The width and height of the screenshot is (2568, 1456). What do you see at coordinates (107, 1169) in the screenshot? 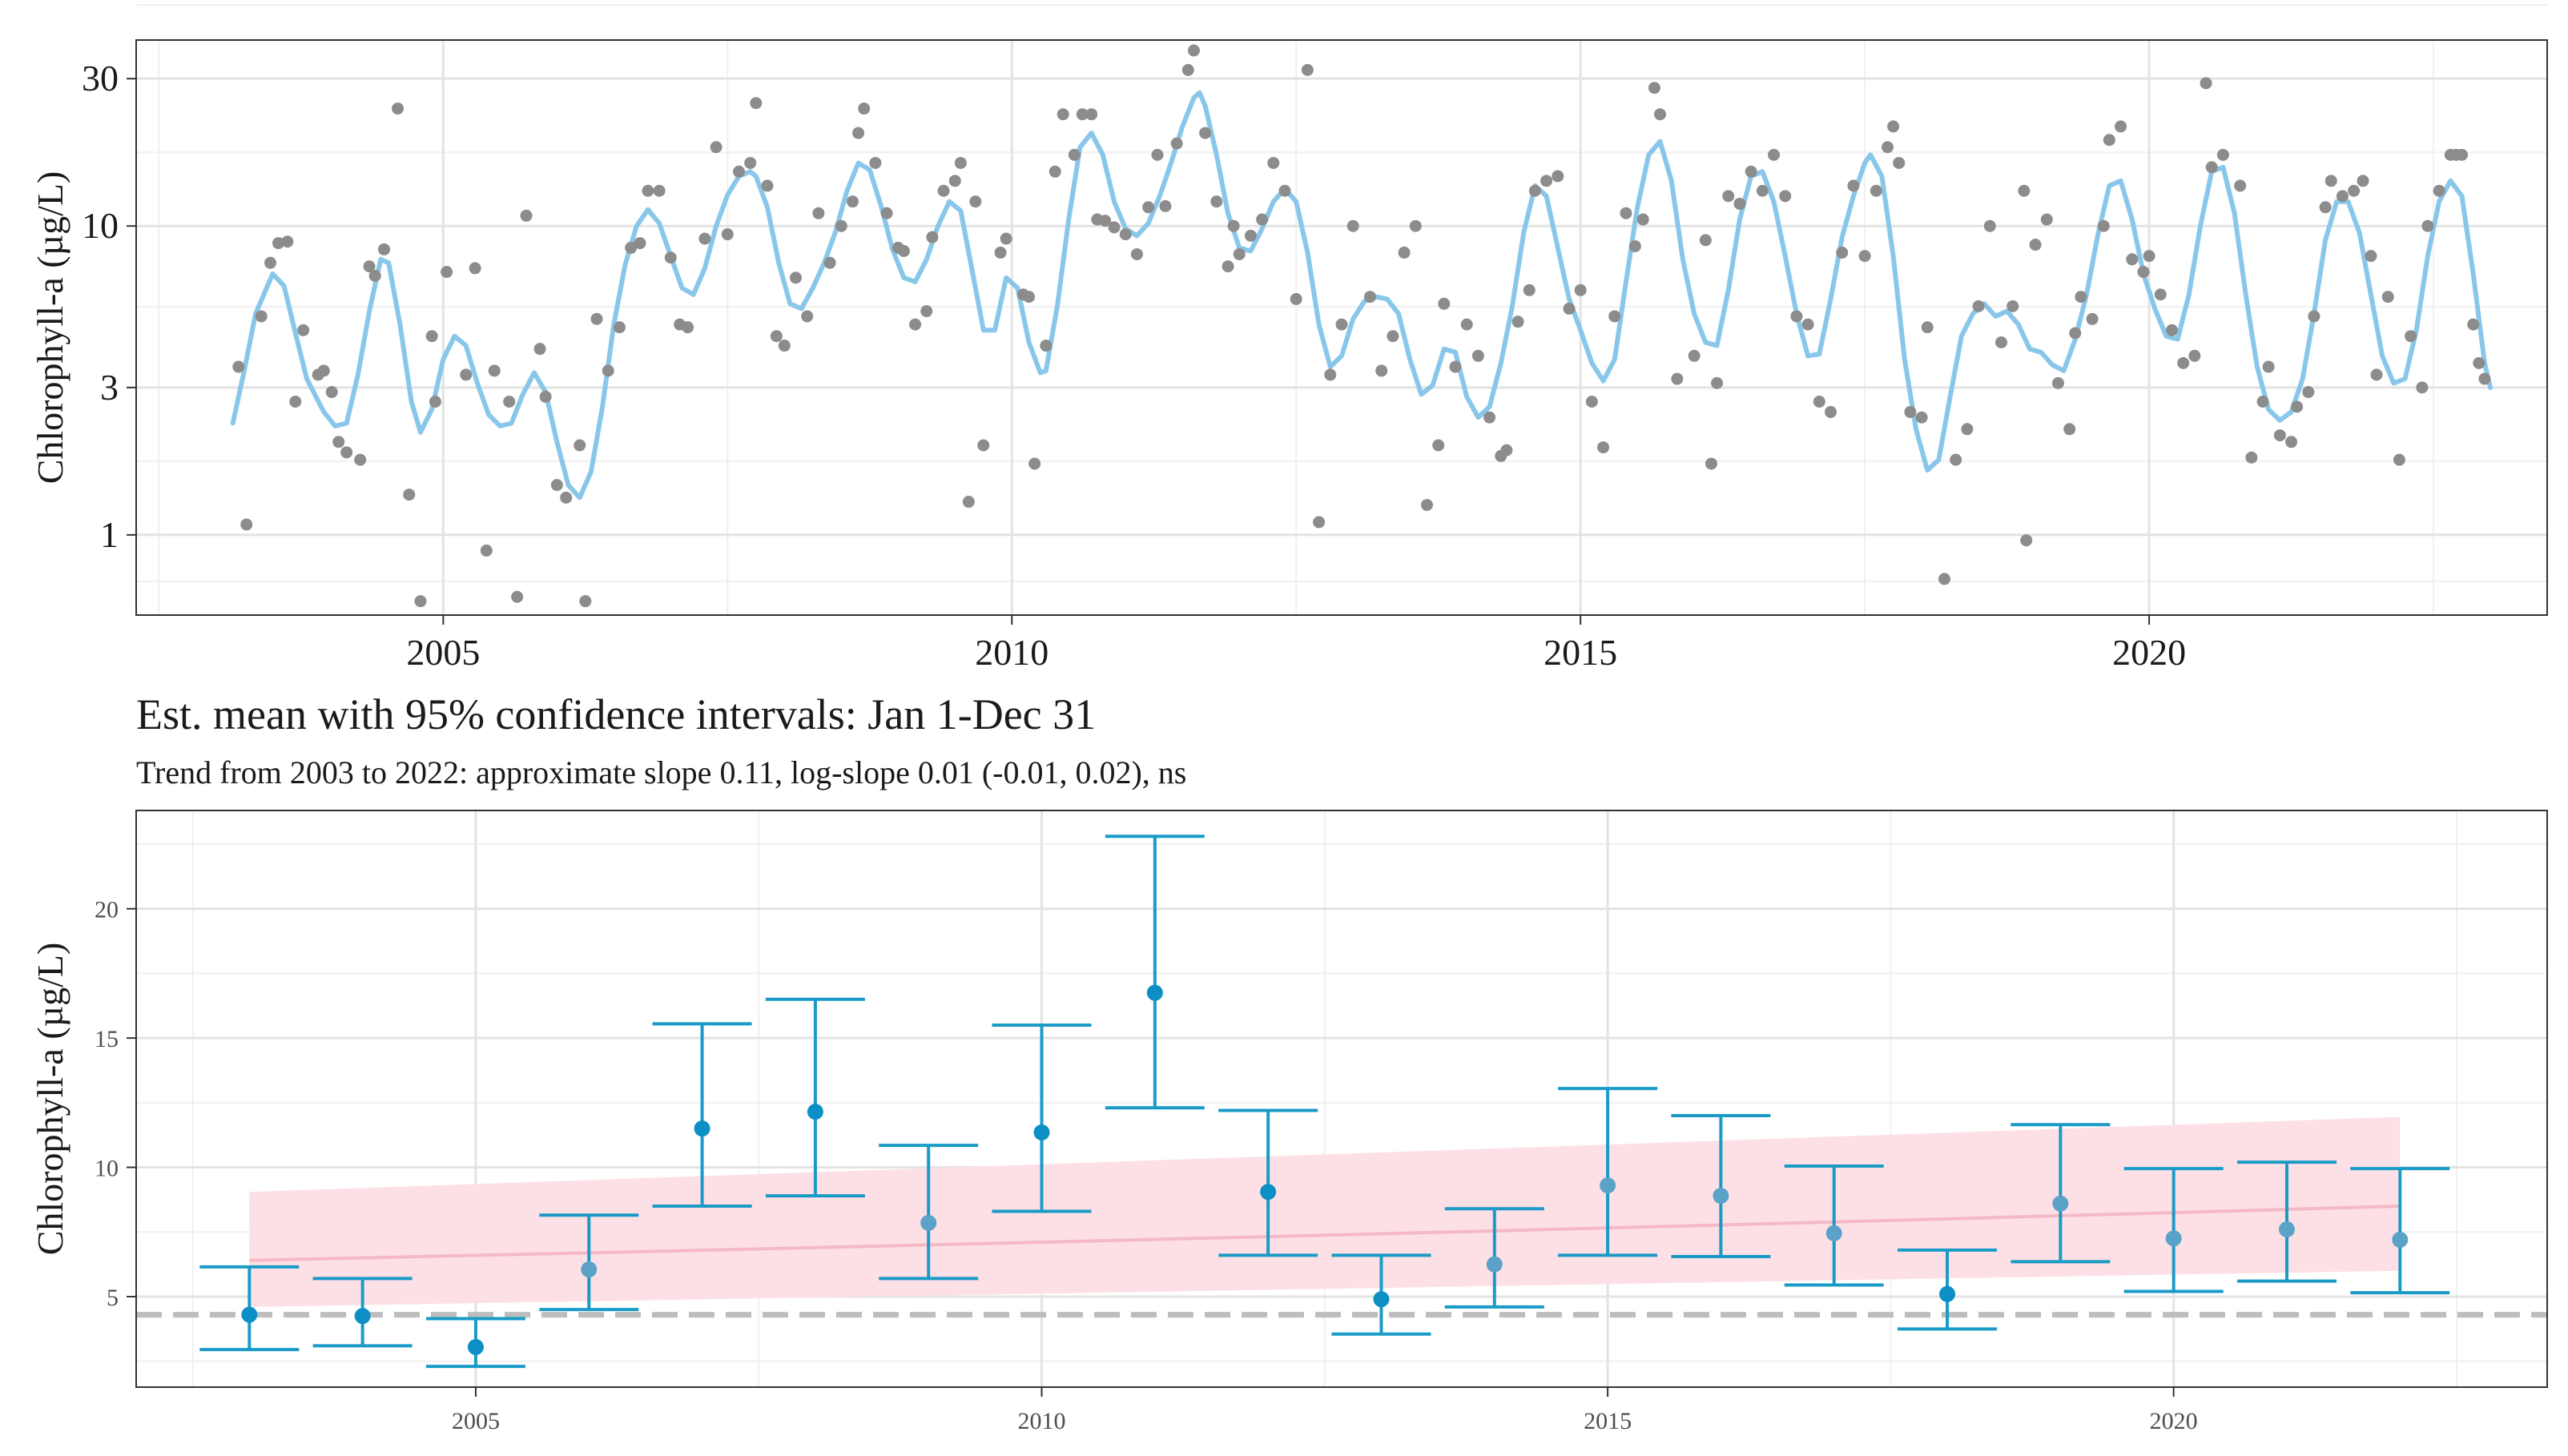
I see `bottom-y-tick-label: 10` at bounding box center [107, 1169].